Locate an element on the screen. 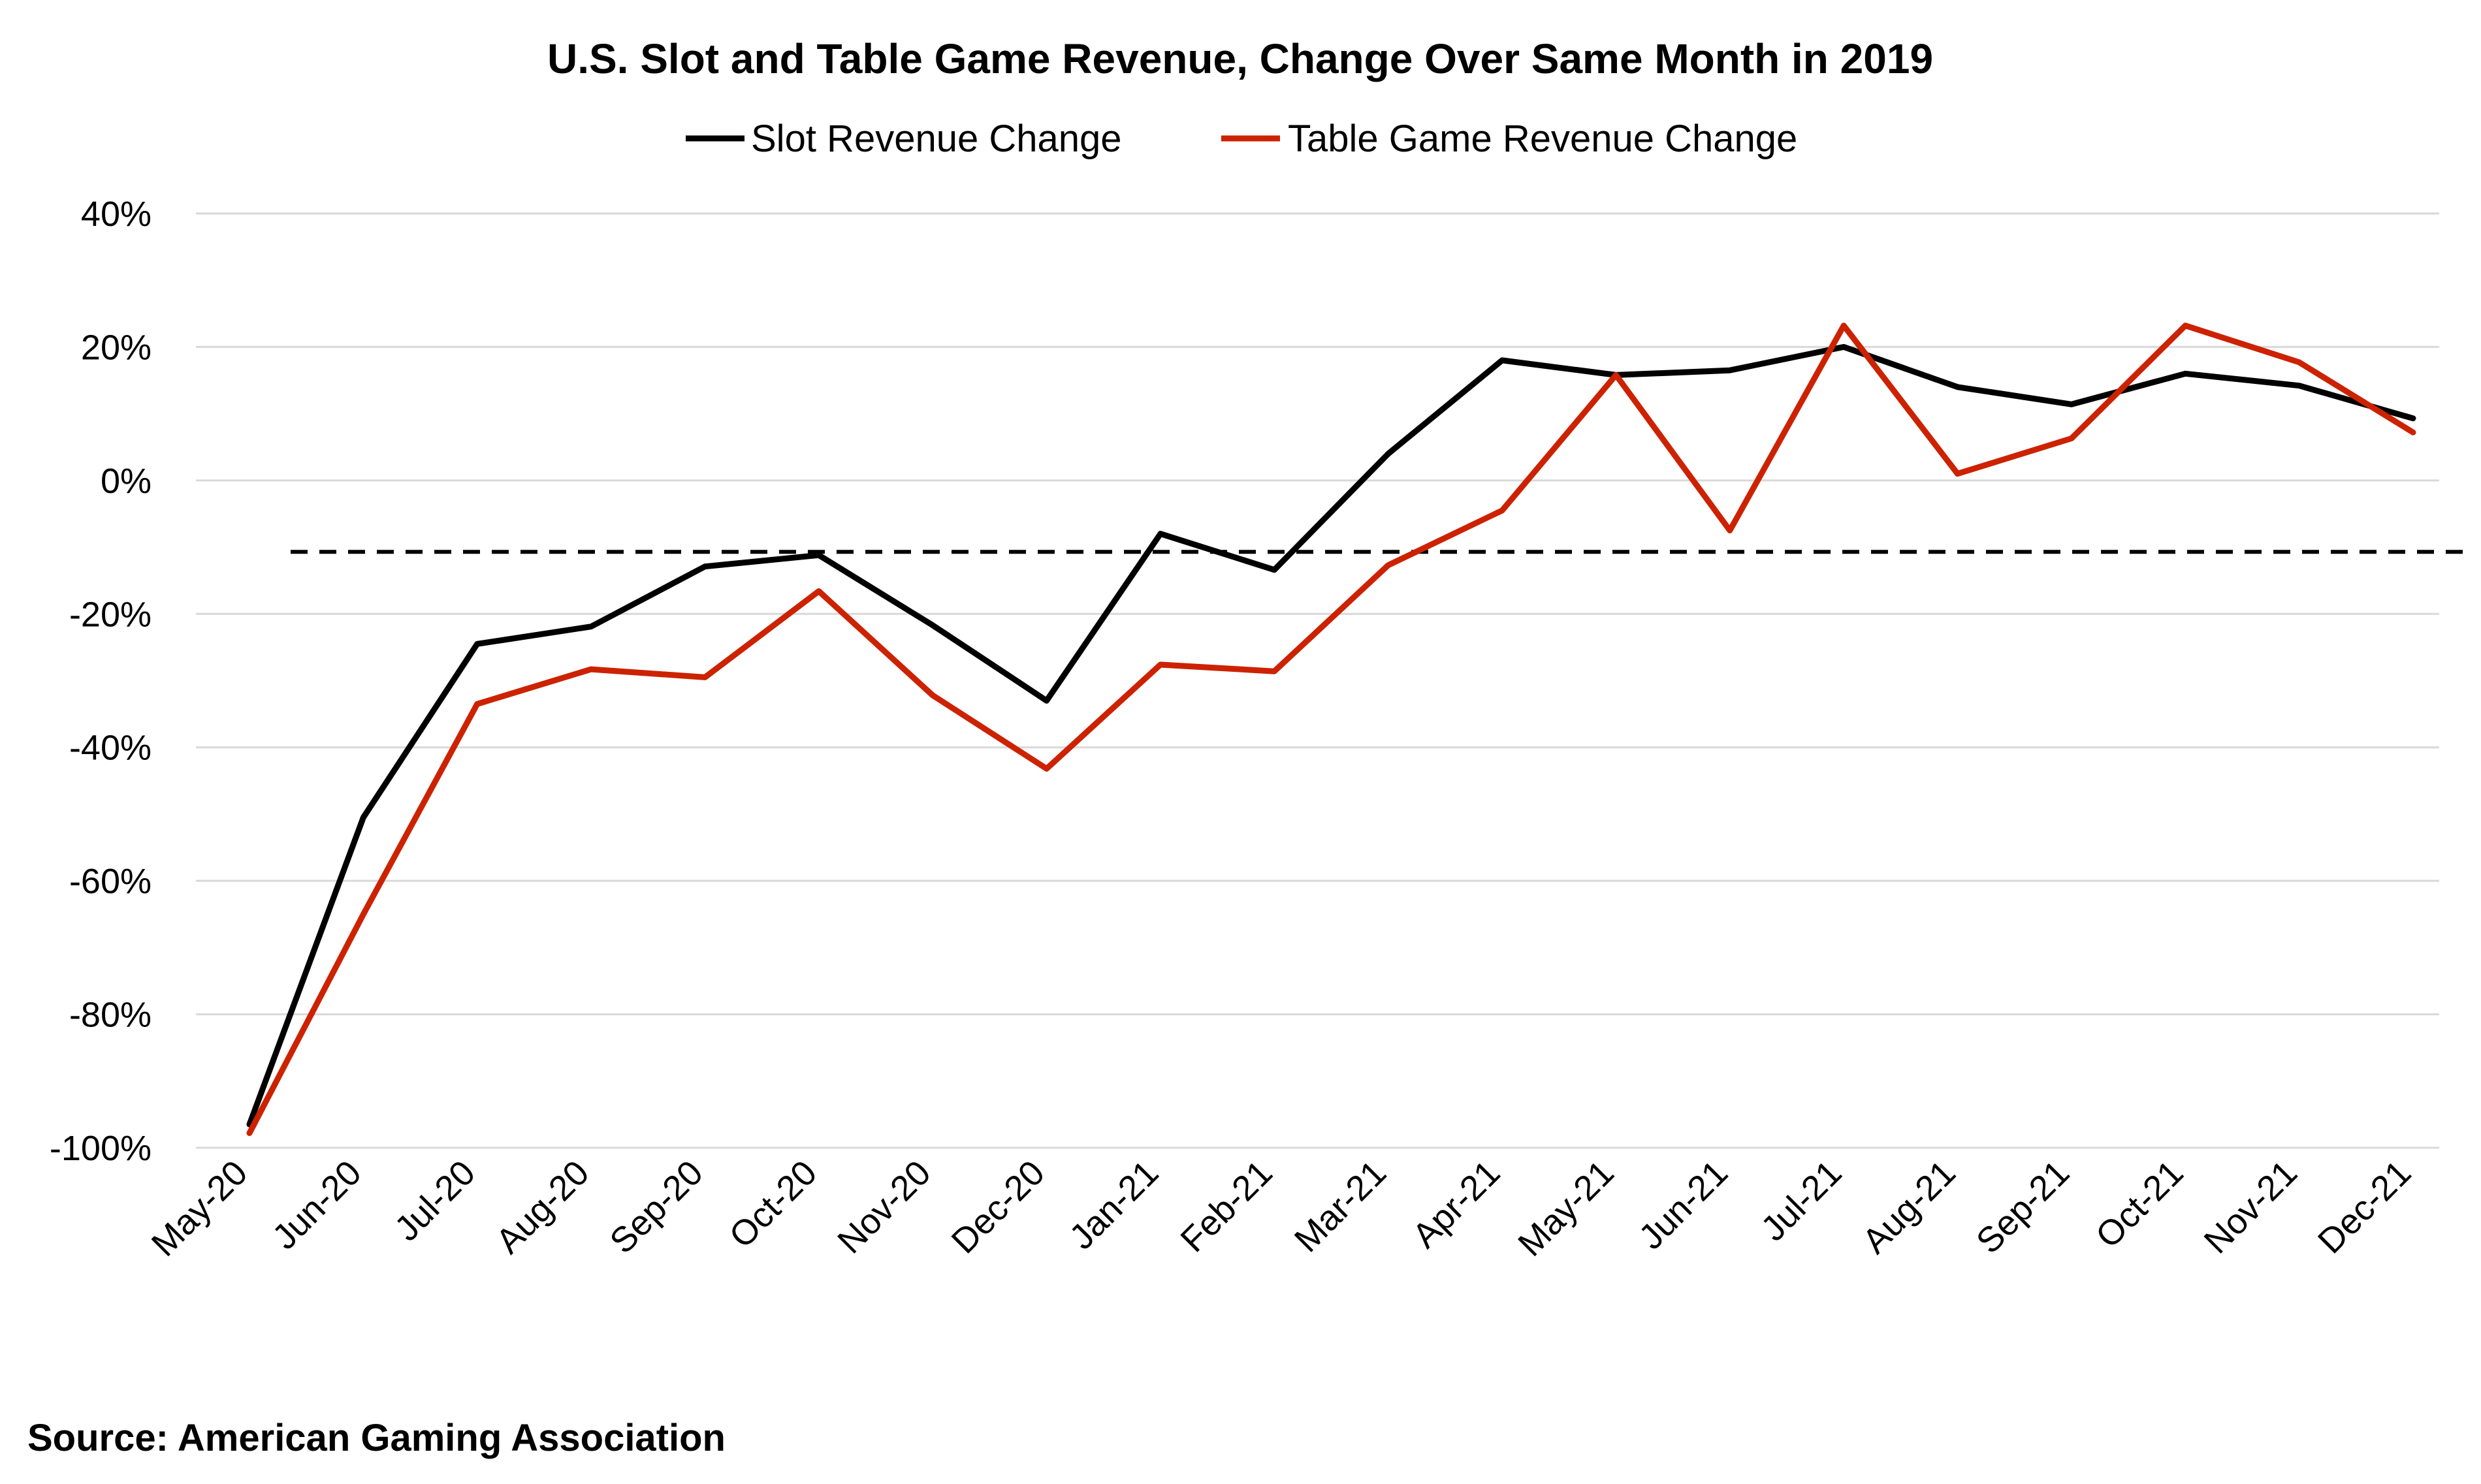 This screenshot has width=2481, height=1484. x-tick-label: Jul-21 is located at coordinates (1801, 1200).